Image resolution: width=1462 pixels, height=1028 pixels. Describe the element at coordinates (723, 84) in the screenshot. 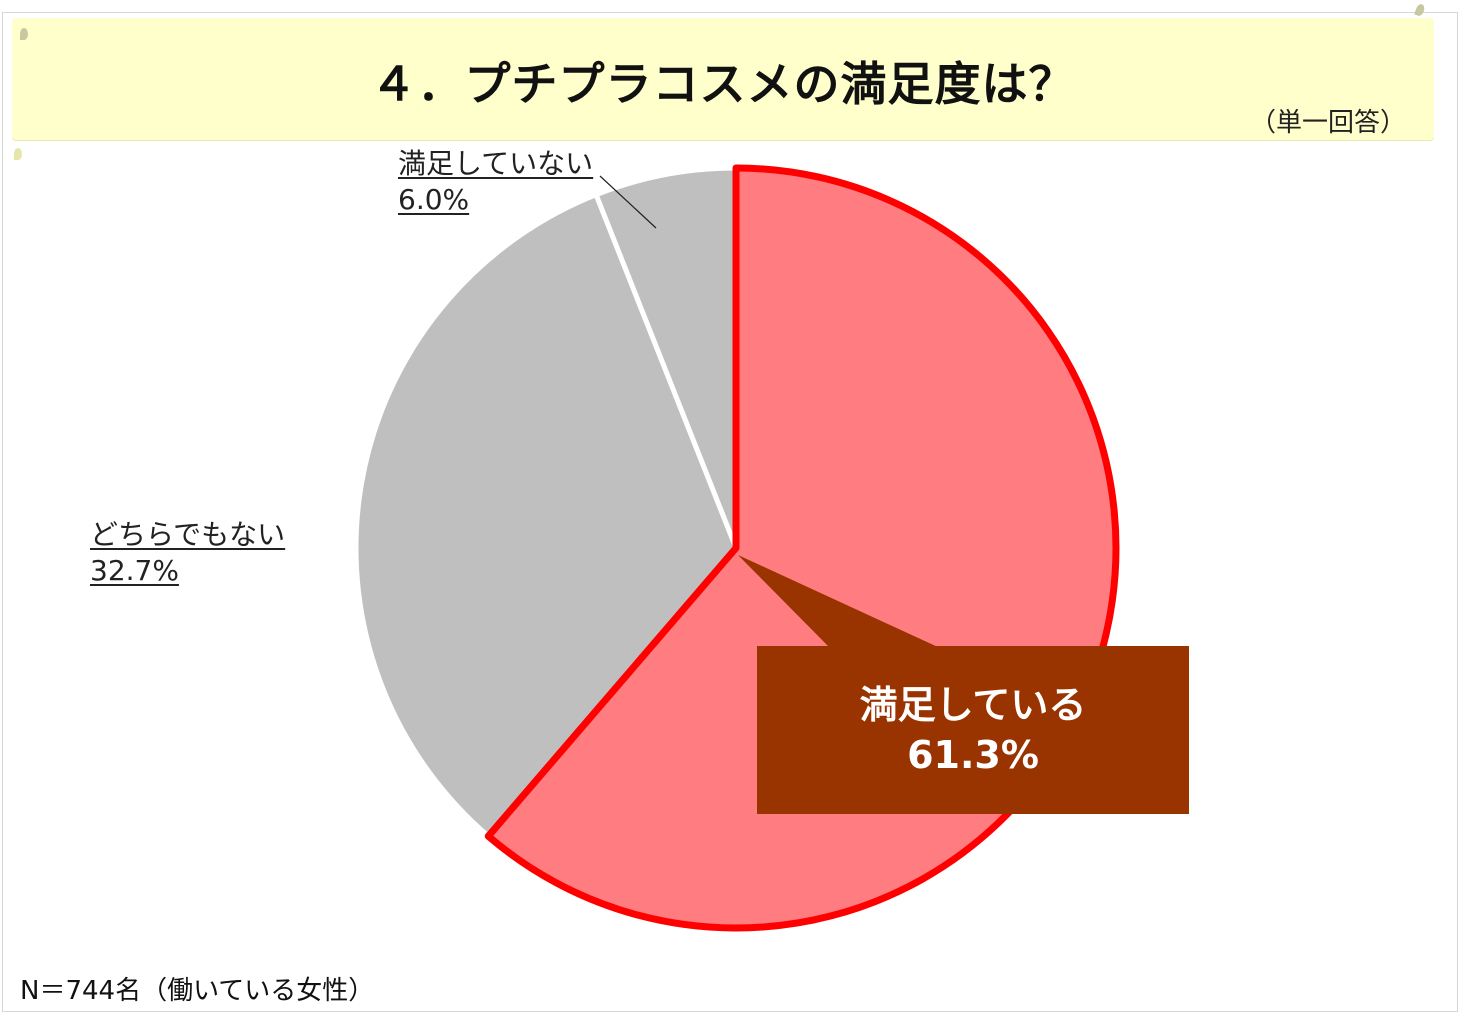

I see `chart-title: ４．プチプラコスメの満足度は？` at that location.